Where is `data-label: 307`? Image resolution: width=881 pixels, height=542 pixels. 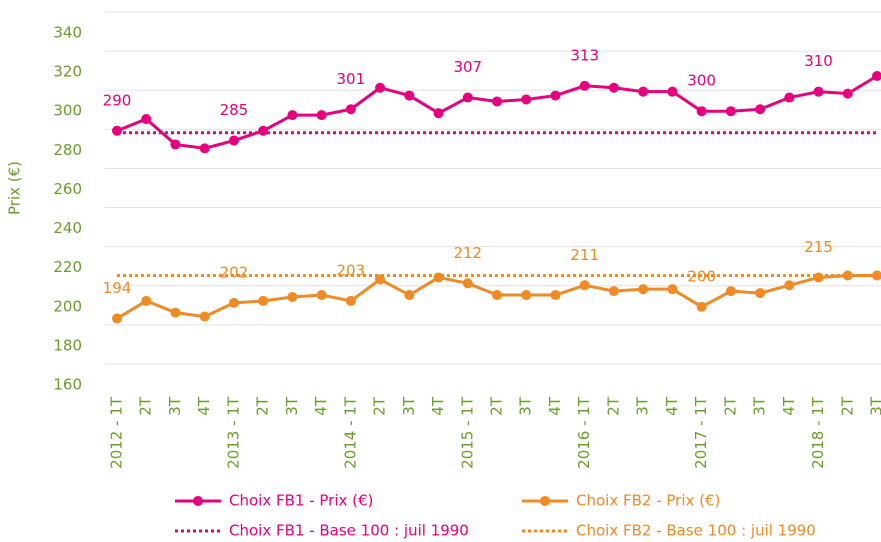 data-label: 307 is located at coordinates (467, 67).